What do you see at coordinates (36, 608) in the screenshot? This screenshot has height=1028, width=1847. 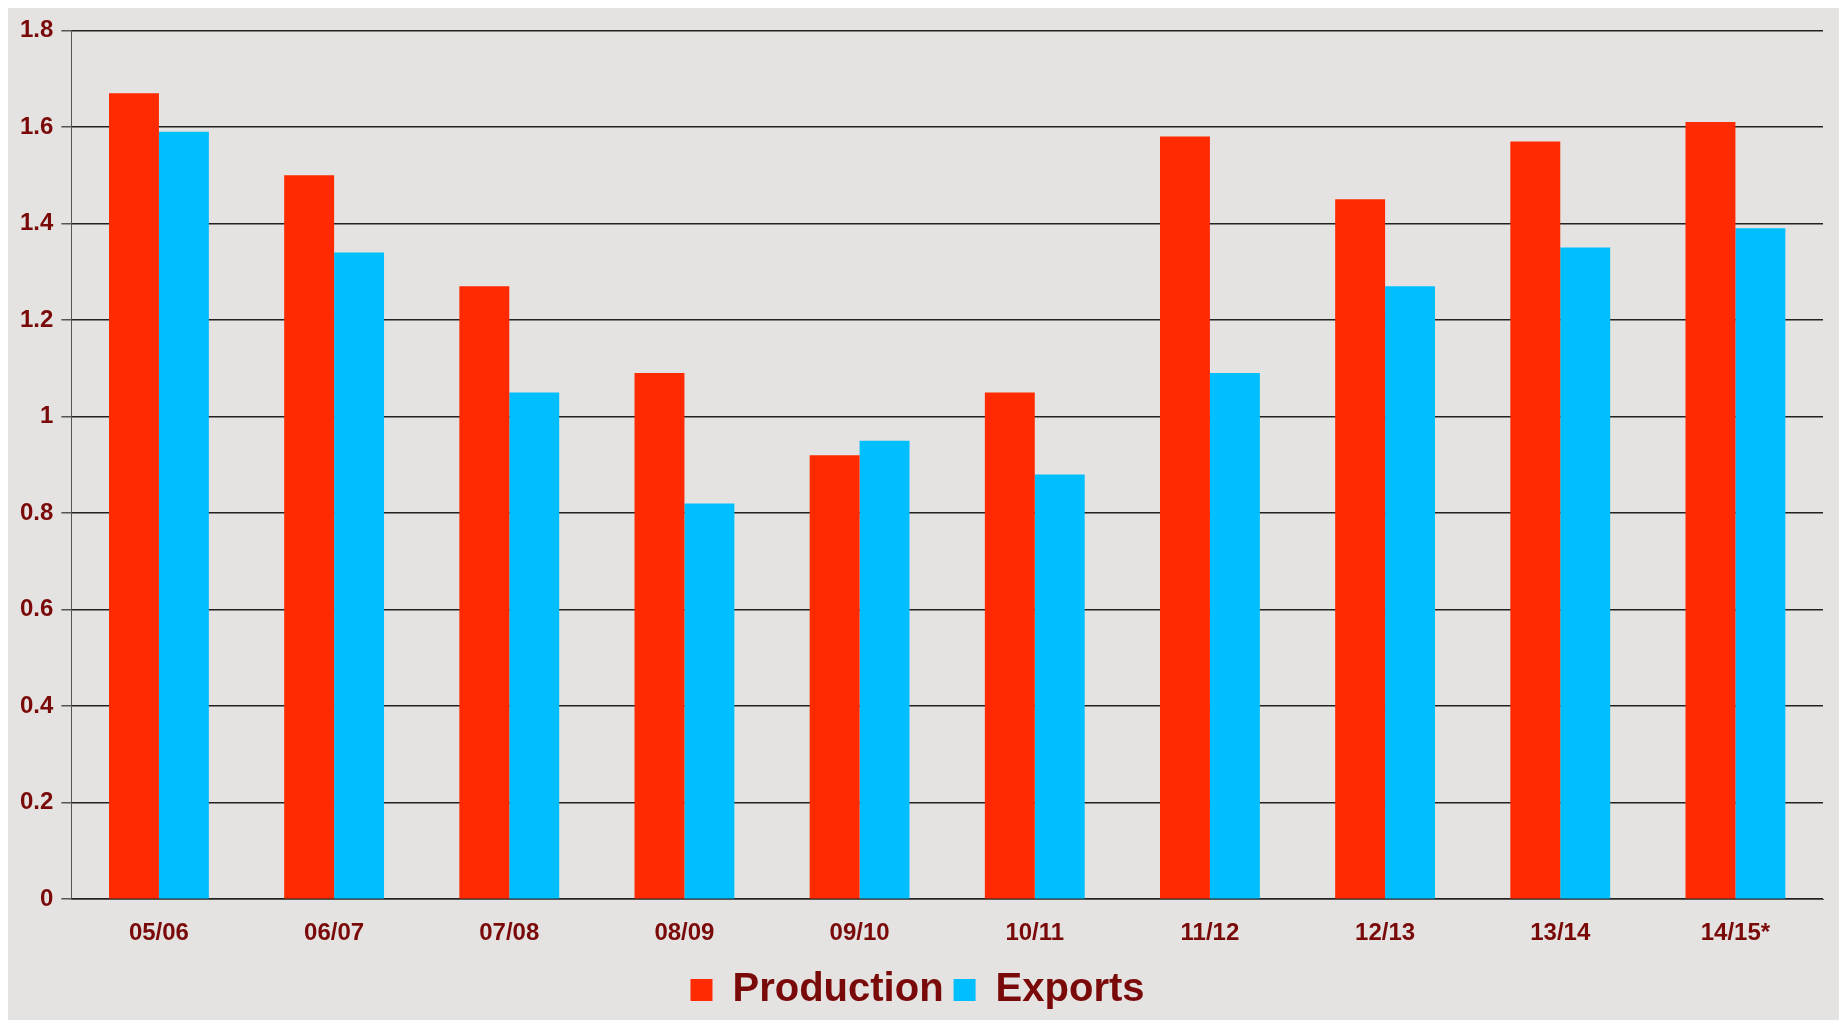 I see `y-tick-label: 0.6` at bounding box center [36, 608].